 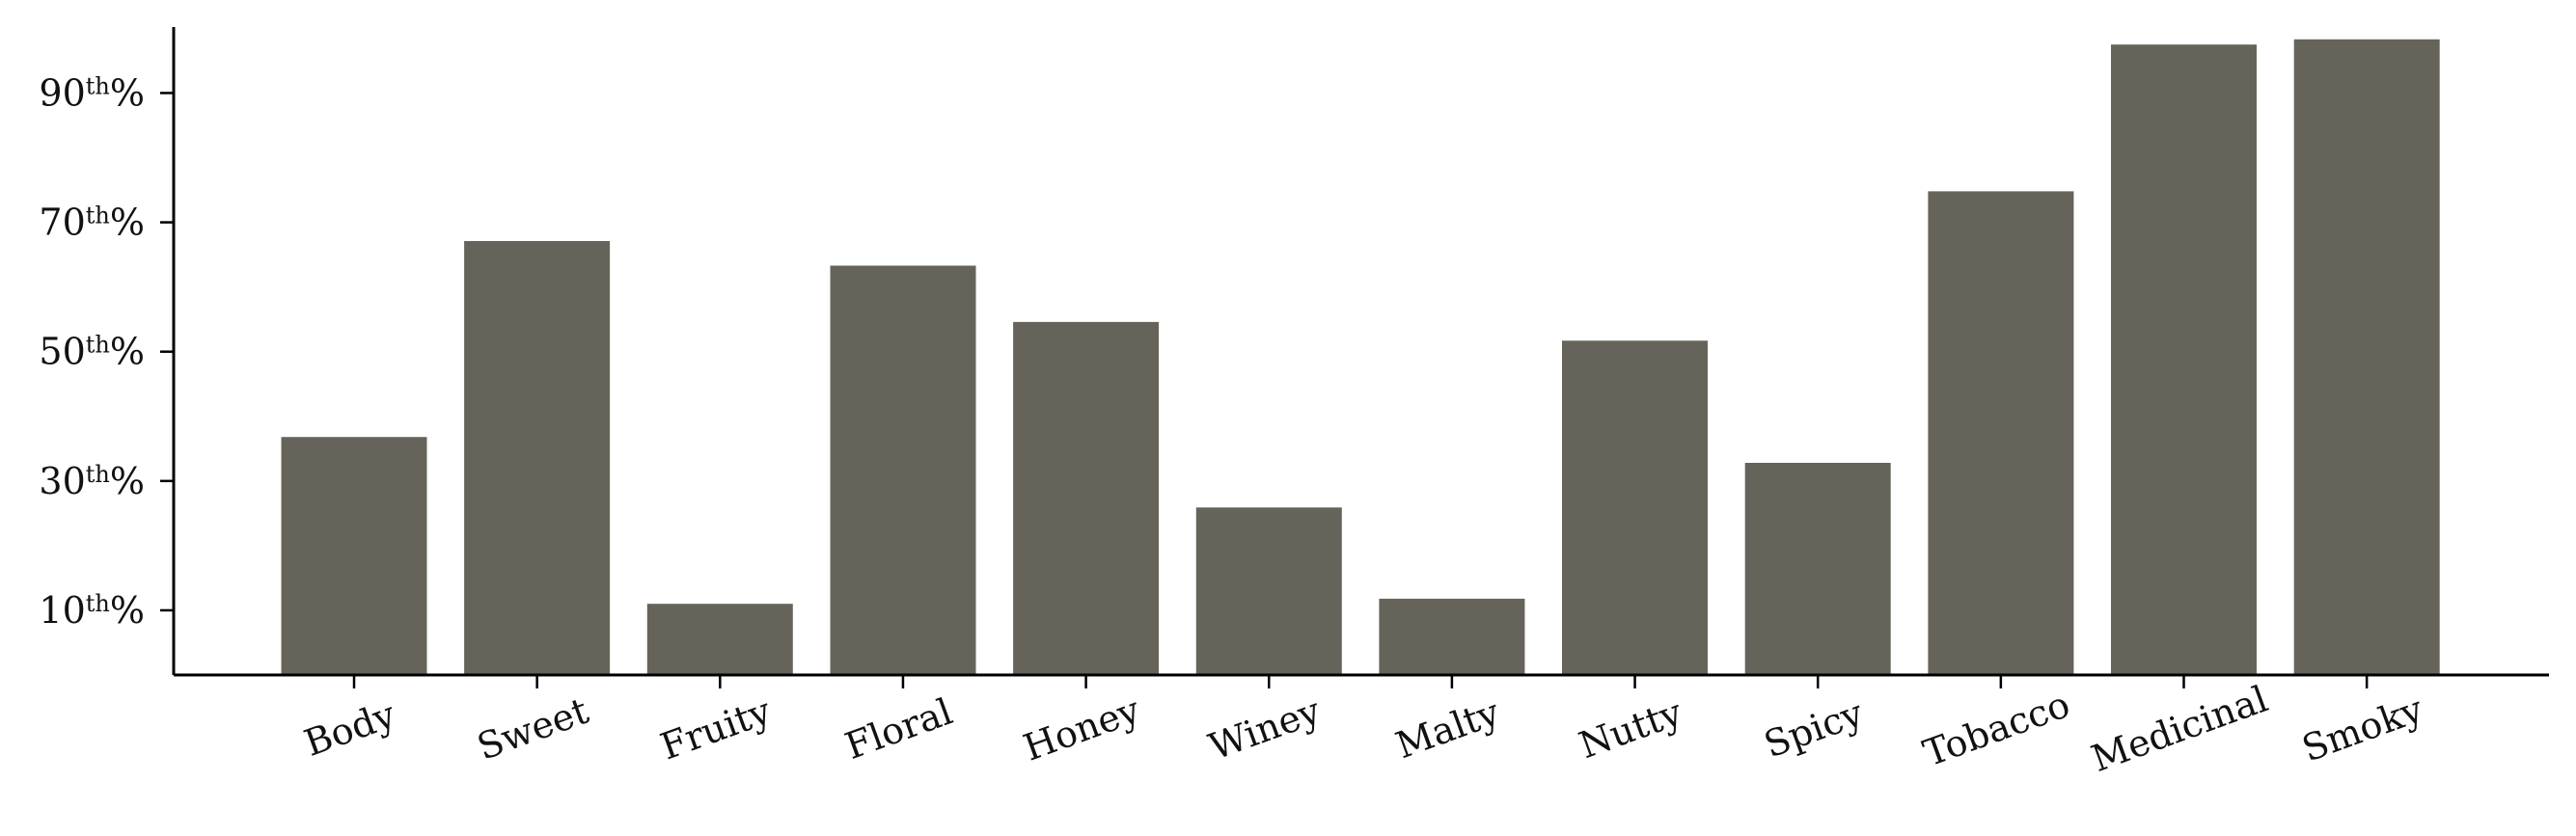 I want to click on bar-tobacco, so click(x=2001, y=433).